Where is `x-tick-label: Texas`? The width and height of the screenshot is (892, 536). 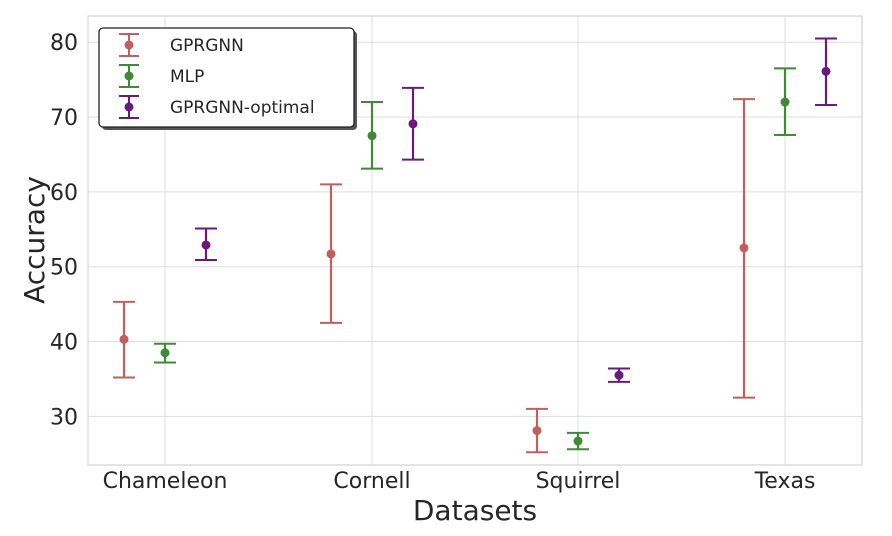
x-tick-label: Texas is located at coordinates (785, 481).